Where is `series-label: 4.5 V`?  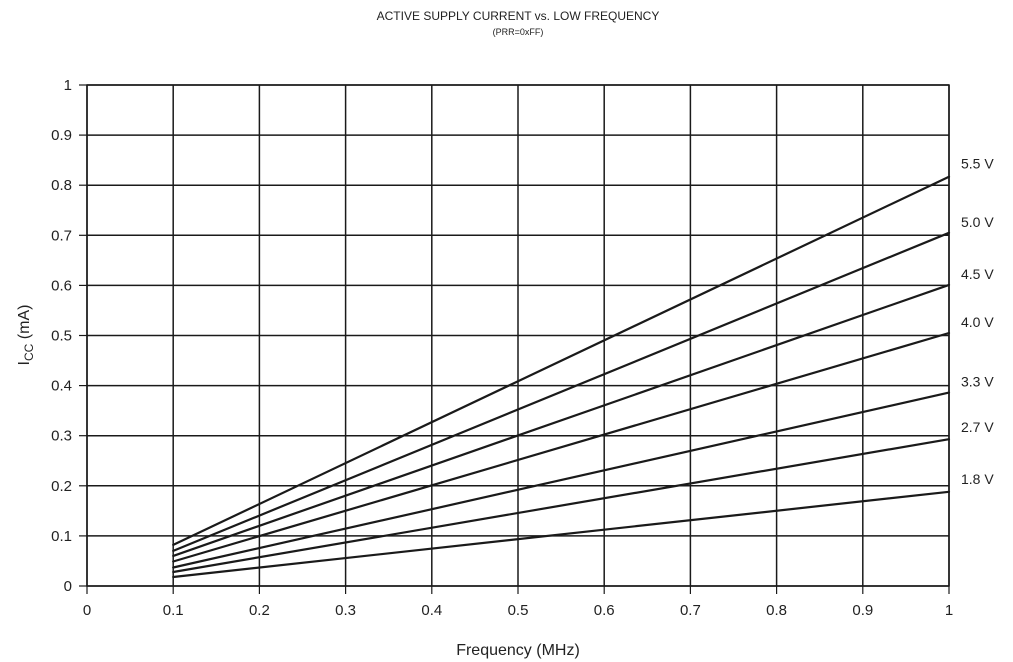
series-label: 4.5 V is located at coordinates (977, 274).